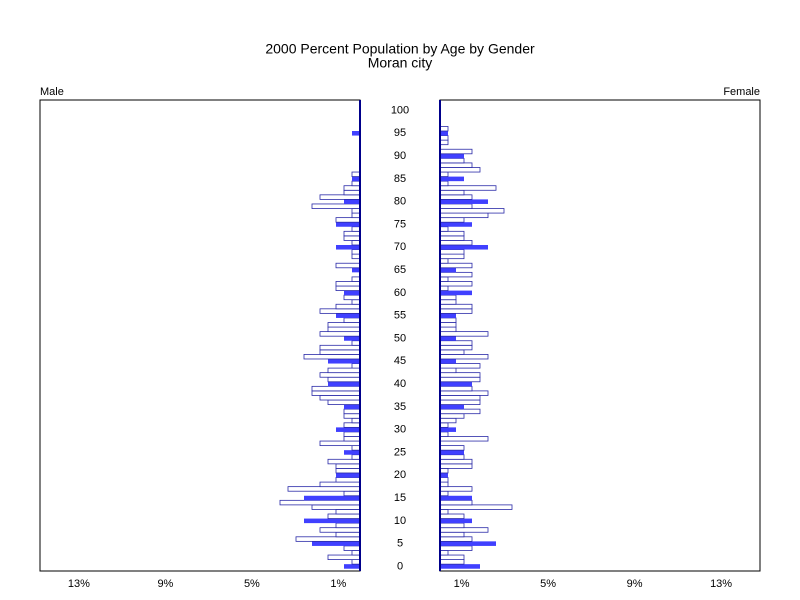  Describe the element at coordinates (400, 49) in the screenshot. I see `chart-title: 2000 Percent Population by Age by Gender` at that location.